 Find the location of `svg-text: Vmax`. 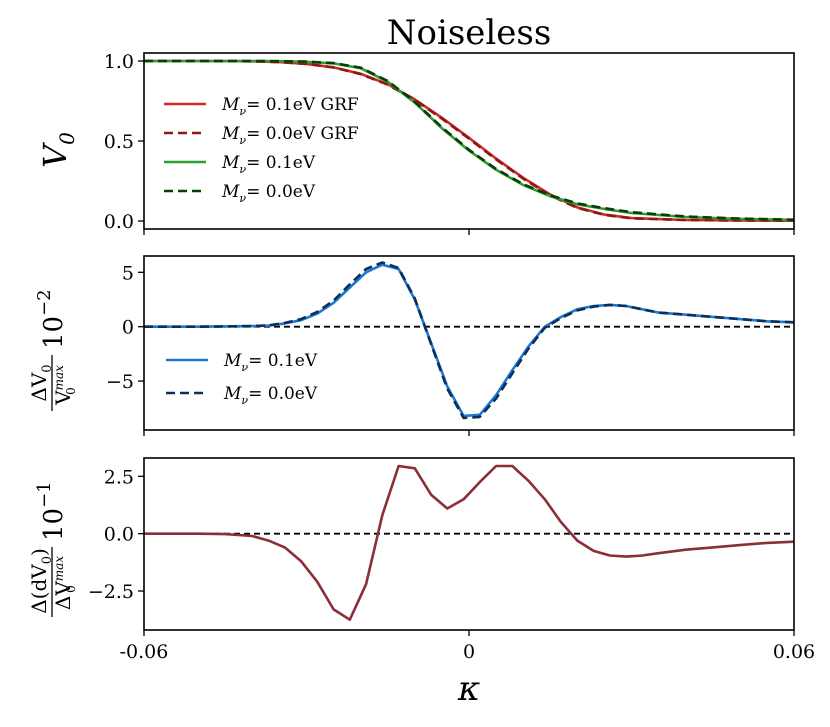

svg-text: Vmax is located at coordinates (63, 385).